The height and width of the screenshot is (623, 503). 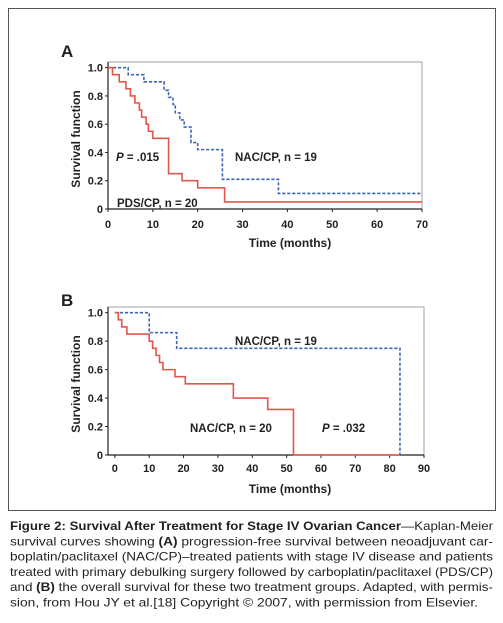 What do you see at coordinates (95, 371) in the screenshot?
I see `panel-b-y-tick-label-0-6: 0.6` at bounding box center [95, 371].